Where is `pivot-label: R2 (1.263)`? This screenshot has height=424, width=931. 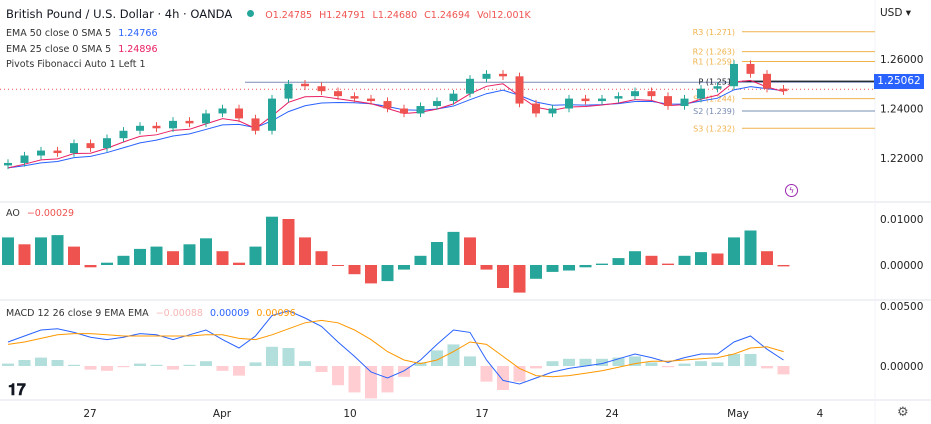
pivot-label: R2 (1.263) is located at coordinates (714, 52).